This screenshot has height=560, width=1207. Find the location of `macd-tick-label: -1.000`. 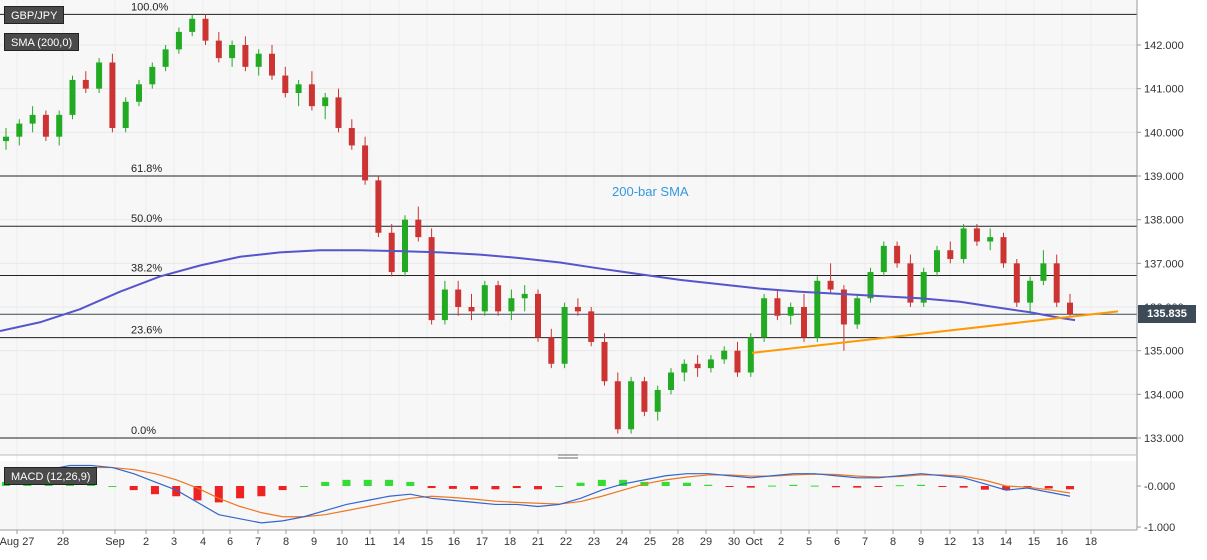

macd-tick-label: -1.000 is located at coordinates (1159, 528).